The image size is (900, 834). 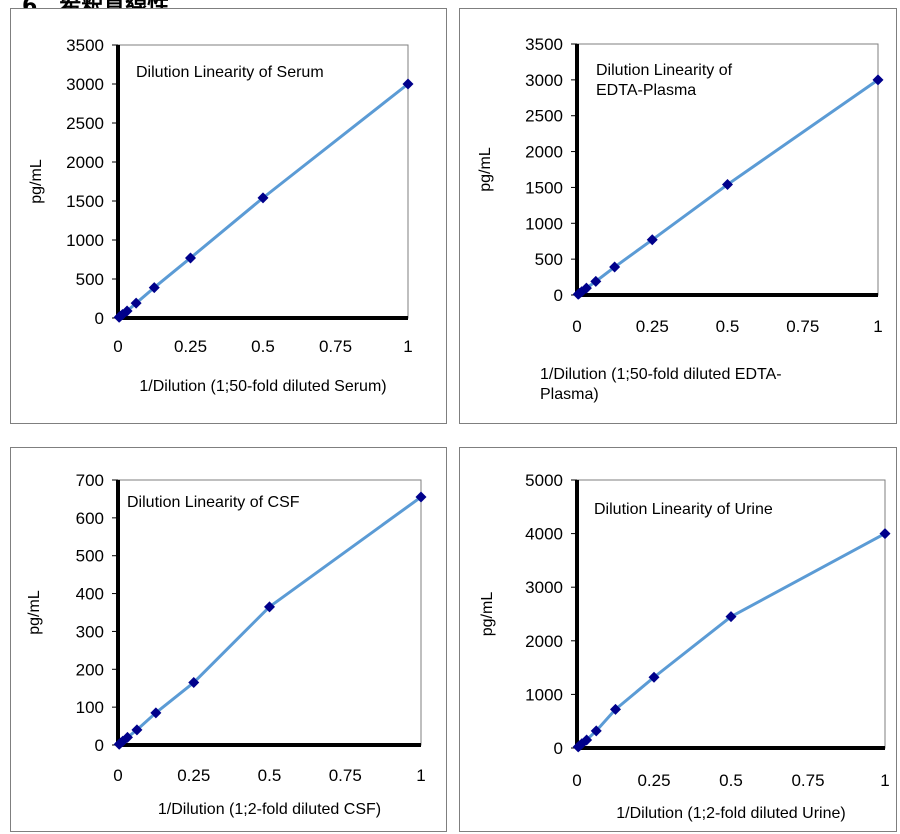 What do you see at coordinates (90, 631) in the screenshot?
I see `y-tick-label: 300` at bounding box center [90, 631].